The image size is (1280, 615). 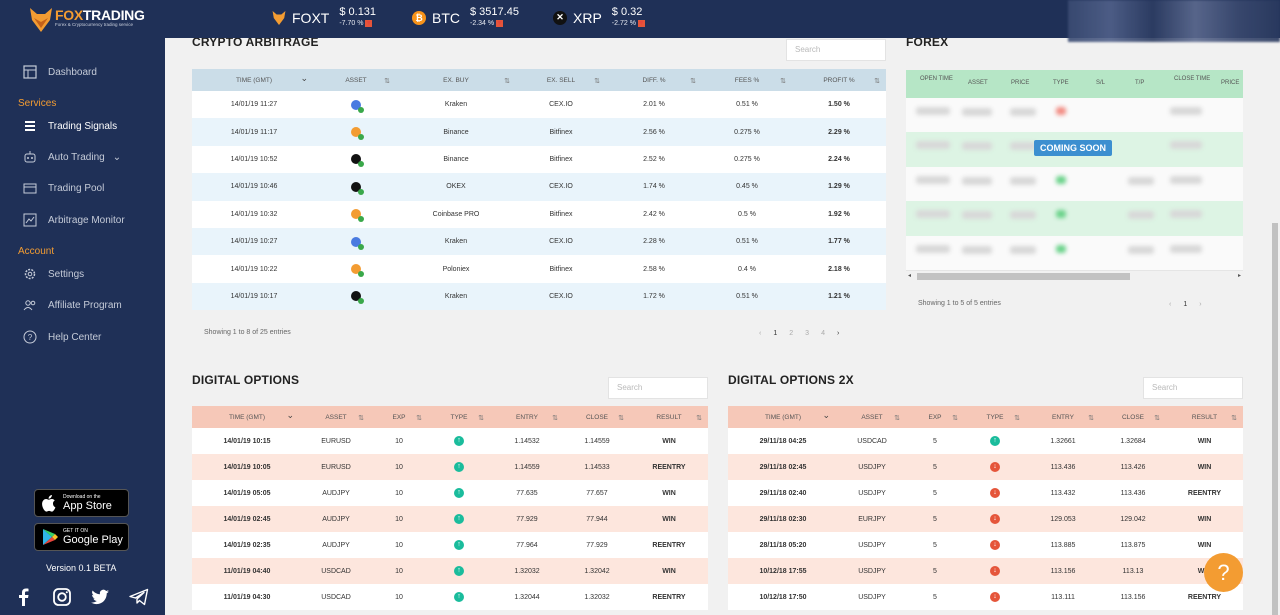 What do you see at coordinates (139, 597) in the screenshot?
I see `telegram-icon` at bounding box center [139, 597].